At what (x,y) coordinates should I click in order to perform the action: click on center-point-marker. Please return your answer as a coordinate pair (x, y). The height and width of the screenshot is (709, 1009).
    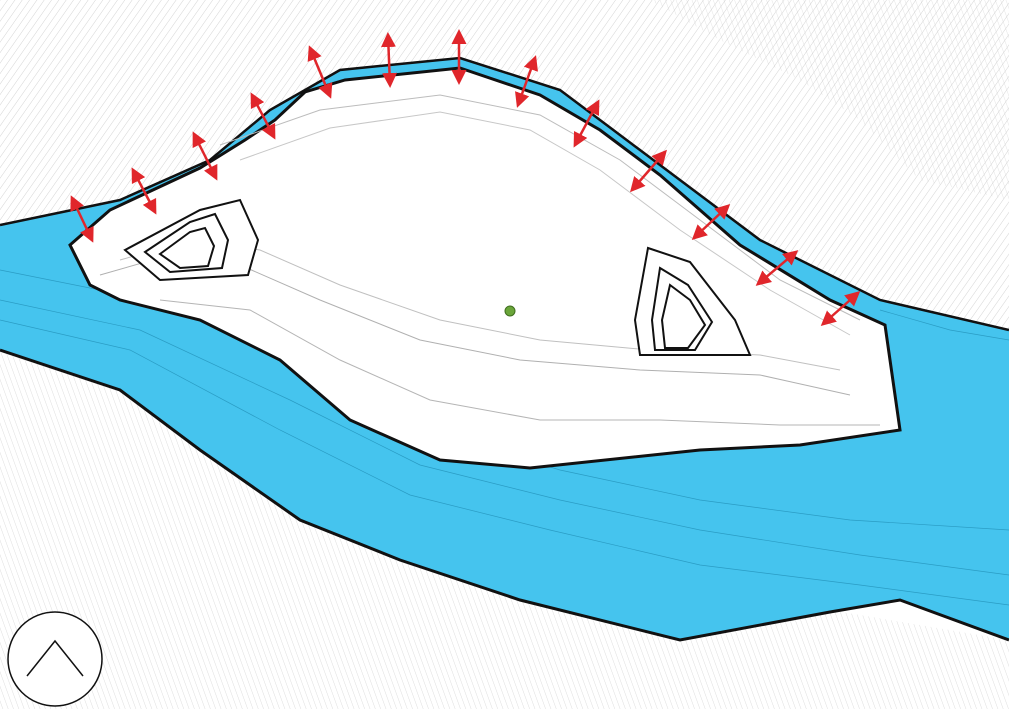
    Looking at the image, I should click on (510, 311).